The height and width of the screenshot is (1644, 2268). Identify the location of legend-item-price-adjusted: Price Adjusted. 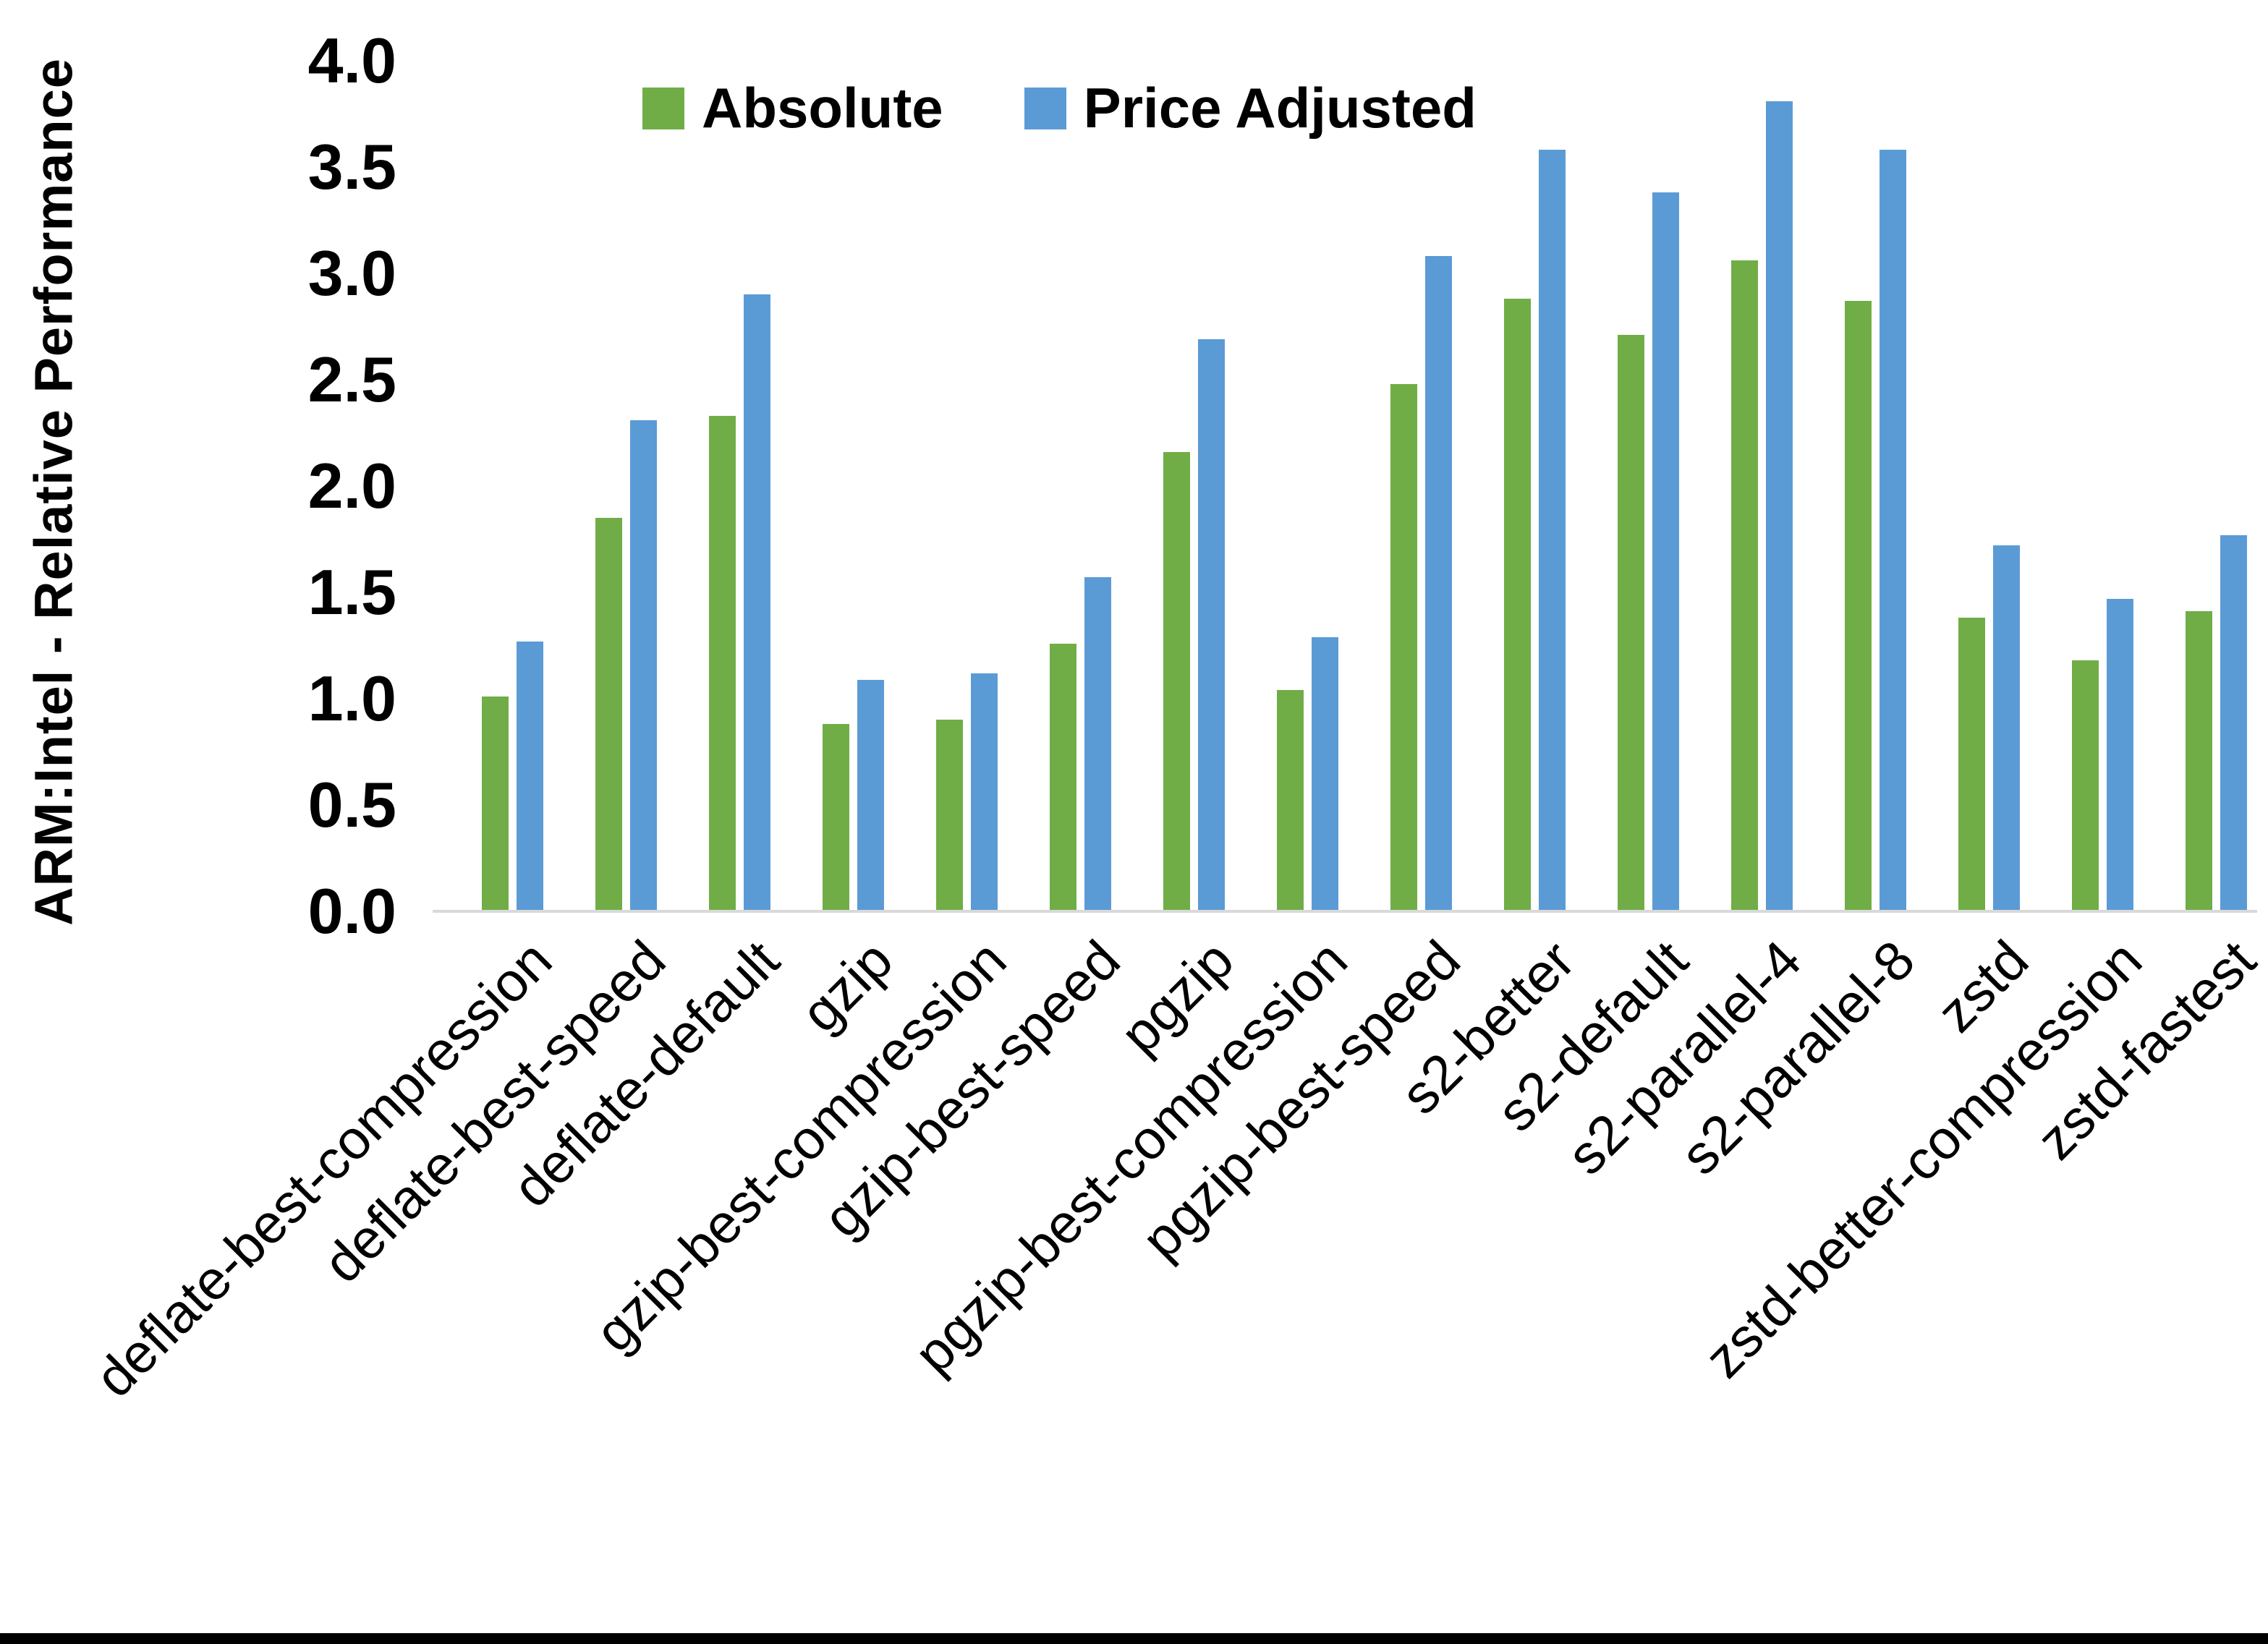
(1250, 108).